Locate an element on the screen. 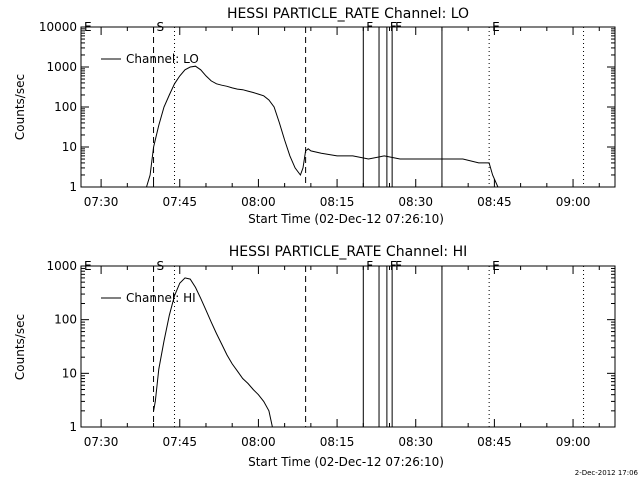  event-marker-label-lo-9: E is located at coordinates (496, 27).